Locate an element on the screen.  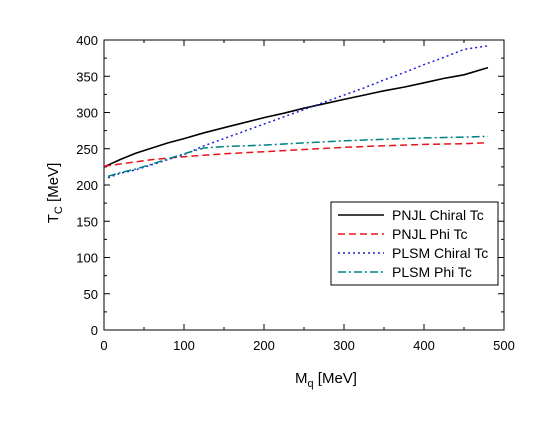
y-tick-label: 50 is located at coordinates (91, 294).